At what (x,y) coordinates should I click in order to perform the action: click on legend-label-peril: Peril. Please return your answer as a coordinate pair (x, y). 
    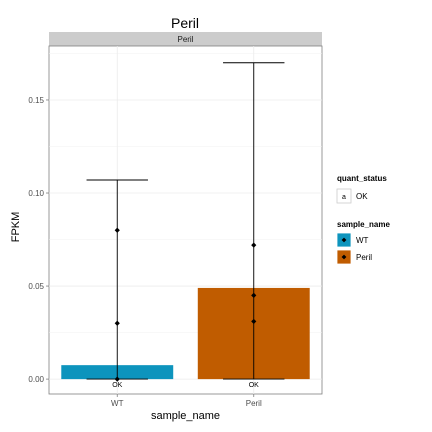
    Looking at the image, I should click on (364, 257).